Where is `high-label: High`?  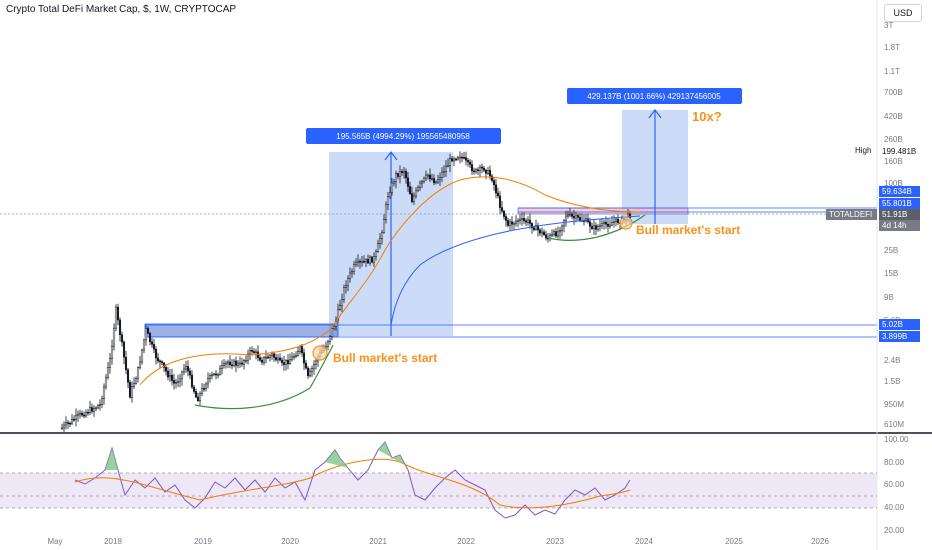
high-label: High is located at coordinates (863, 150).